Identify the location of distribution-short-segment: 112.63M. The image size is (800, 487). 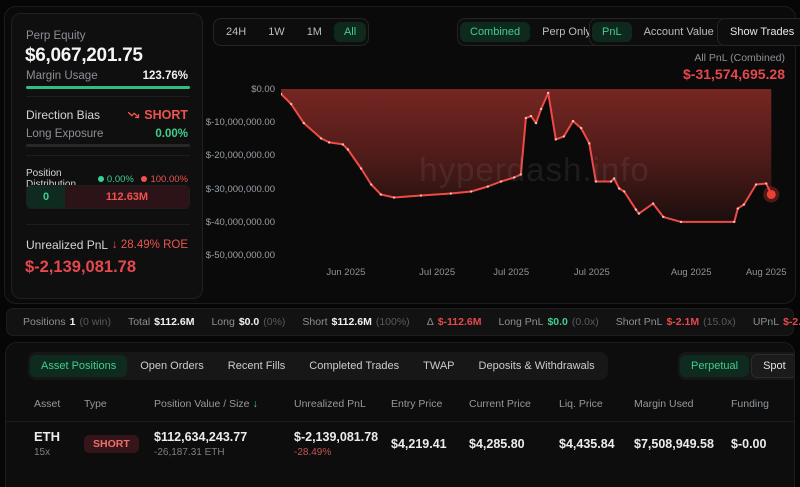
(127, 197).